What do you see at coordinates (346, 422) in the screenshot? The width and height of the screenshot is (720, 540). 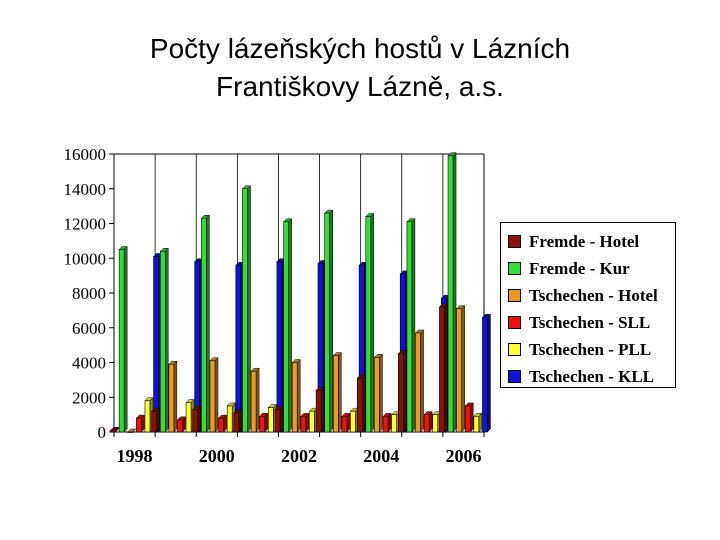 I see `bar-tschechen-sll-2003` at bounding box center [346, 422].